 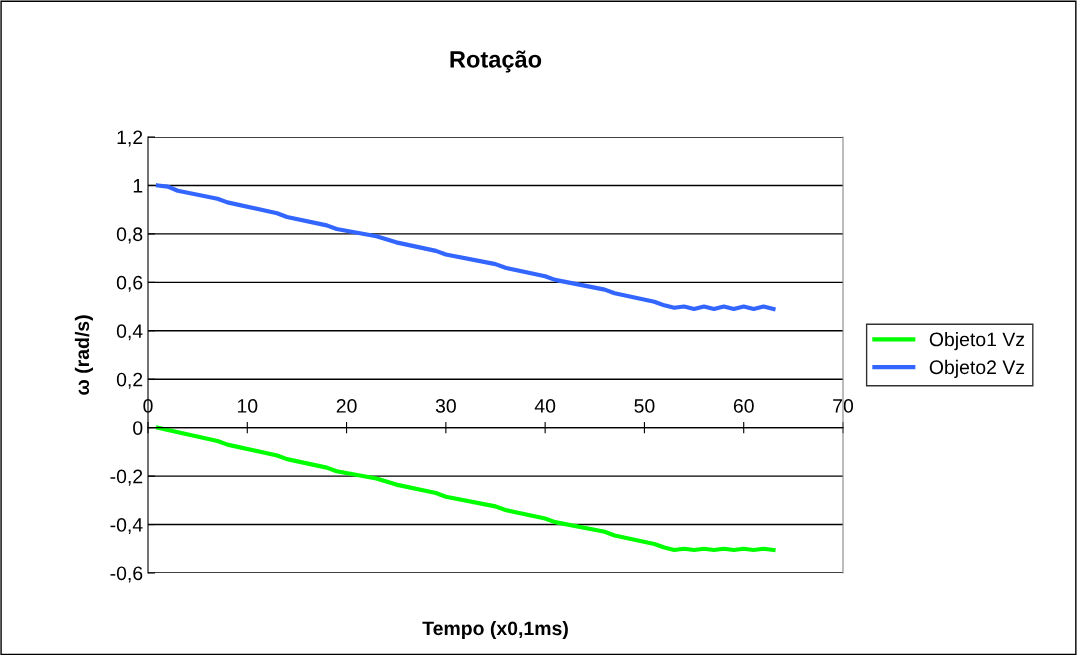 I want to click on y-tick-label: -0,4, so click(x=126, y=526).